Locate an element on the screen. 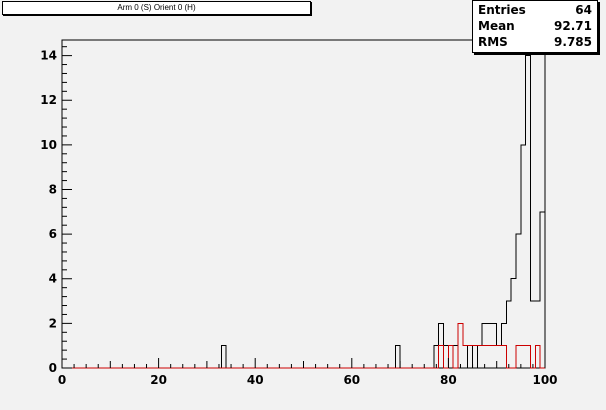  stats-row-mean: Mean 92.71 is located at coordinates (535, 26).